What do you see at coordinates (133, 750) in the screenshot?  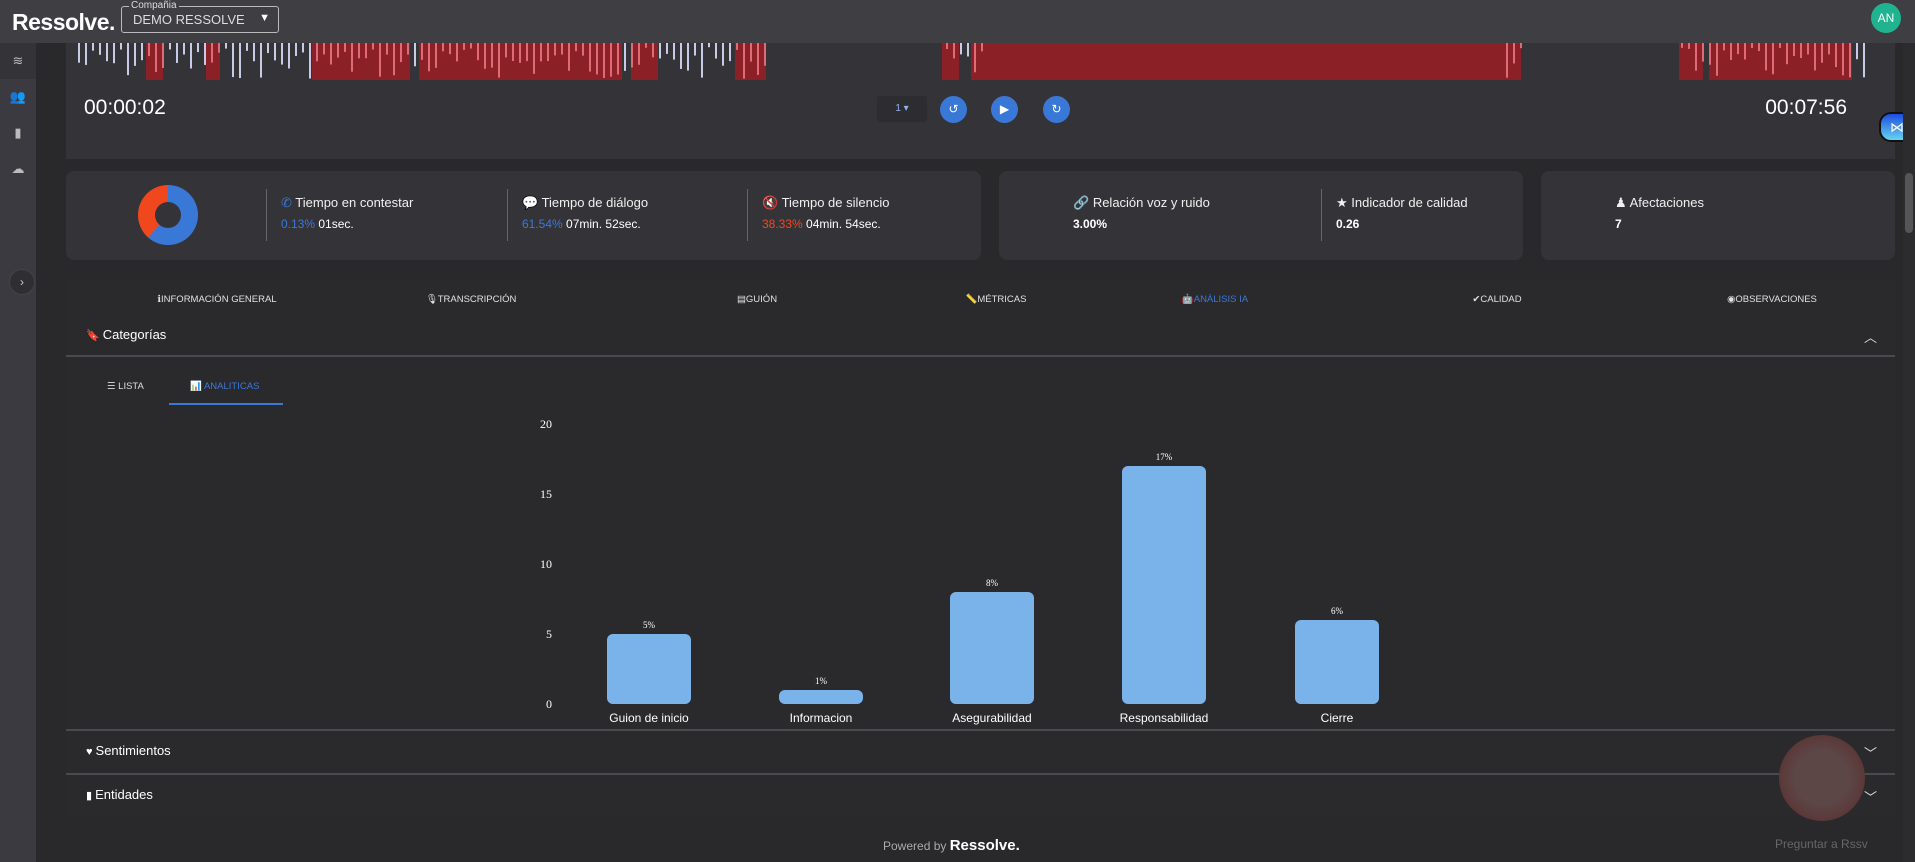 I see `section-title: Sentimientos` at bounding box center [133, 750].